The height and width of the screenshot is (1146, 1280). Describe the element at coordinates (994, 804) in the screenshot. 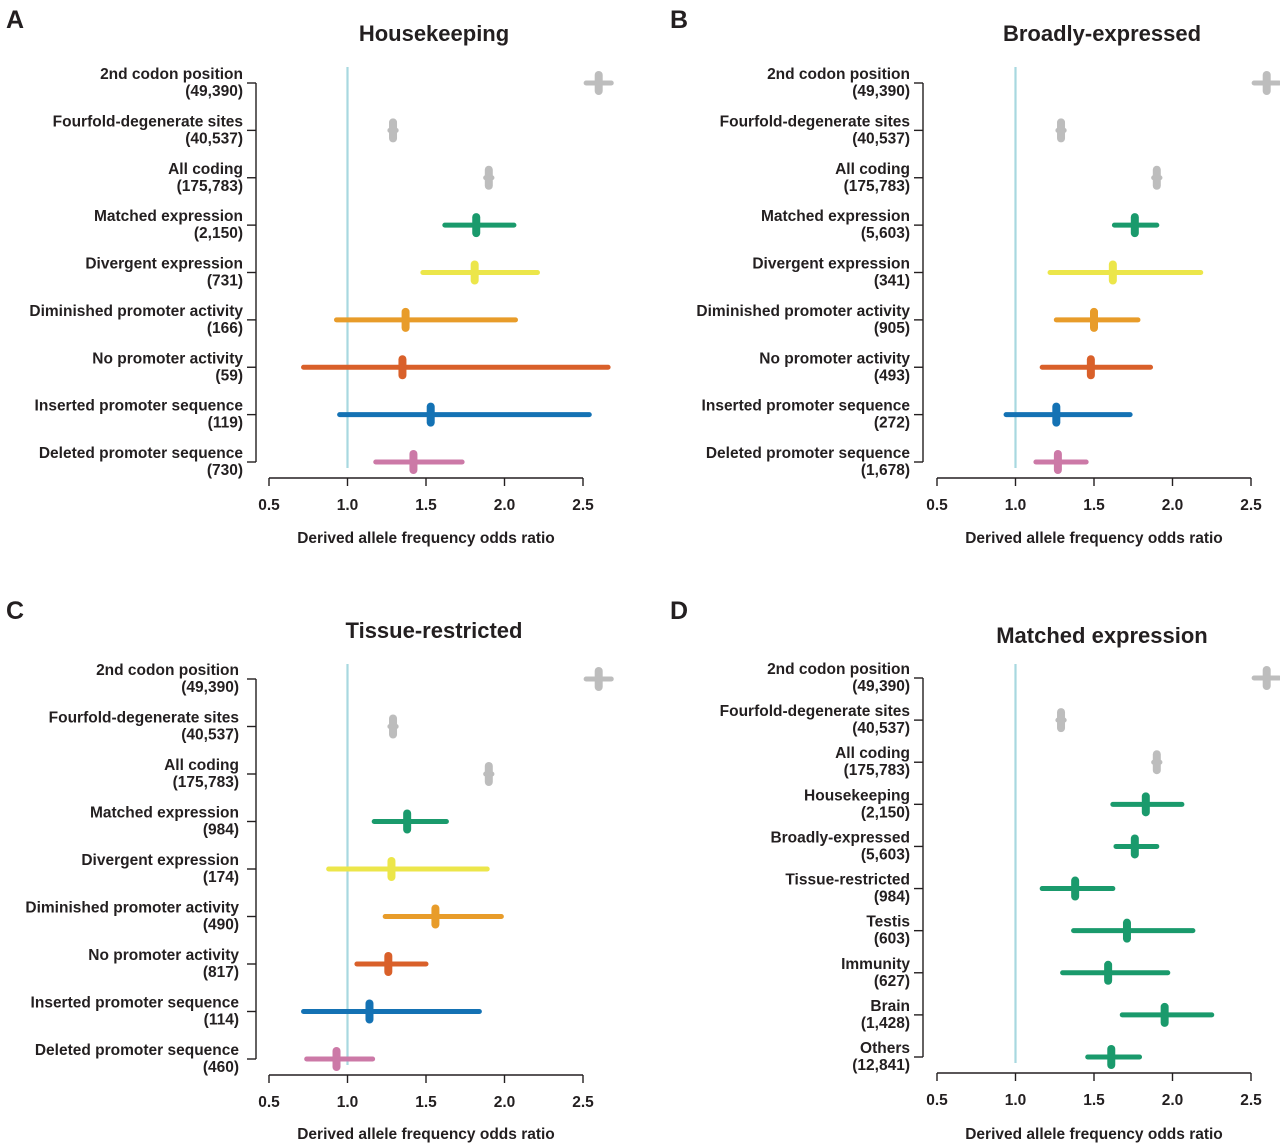

I see `forest-row: Housekeeping(2,150)` at that location.